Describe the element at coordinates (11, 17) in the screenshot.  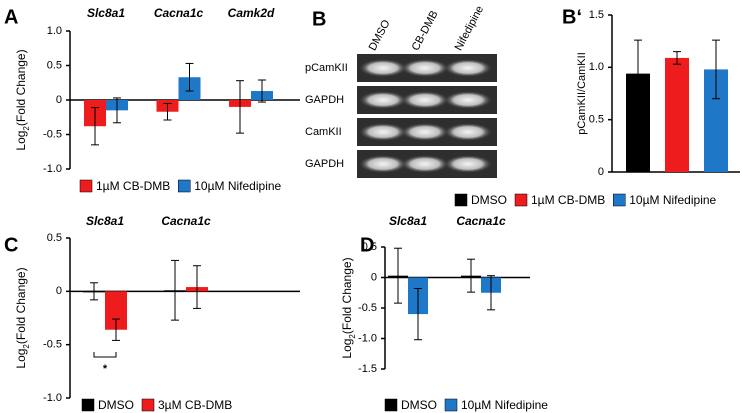
I see `panel-letter: A` at that location.